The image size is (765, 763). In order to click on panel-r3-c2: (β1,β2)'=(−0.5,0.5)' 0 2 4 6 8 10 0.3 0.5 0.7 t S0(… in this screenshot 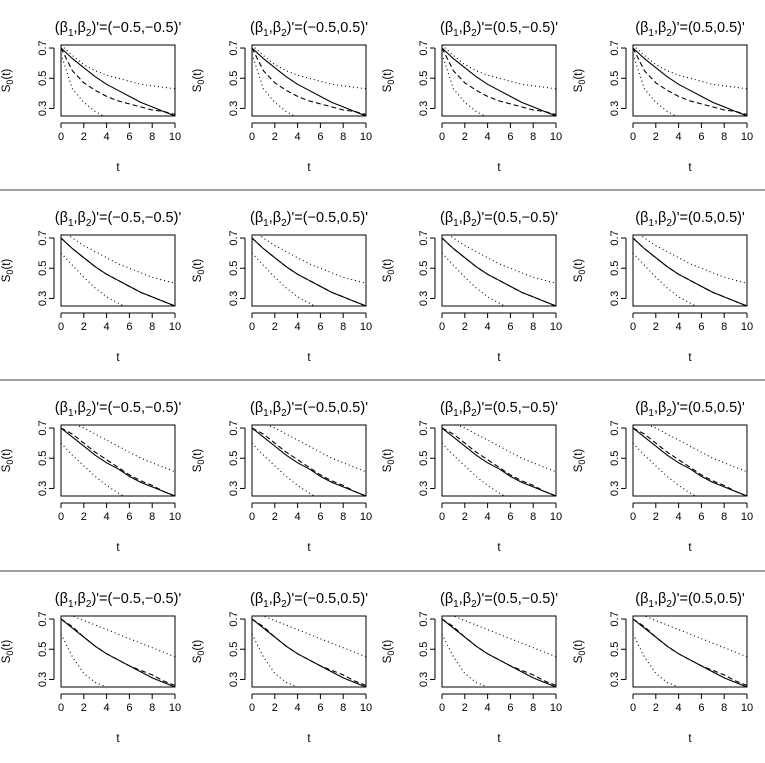, I will do `click(282, 477)`.